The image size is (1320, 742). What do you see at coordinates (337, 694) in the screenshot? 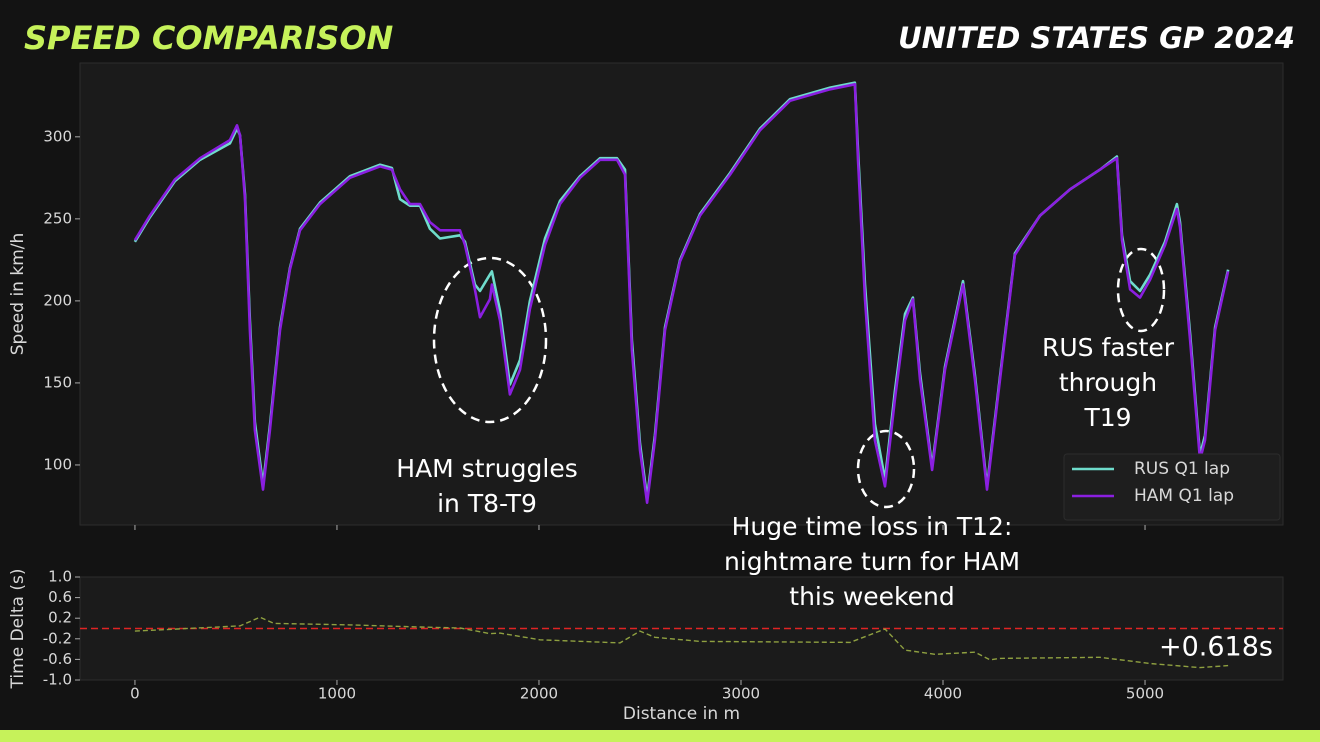
I see `x-tick-label: 1000` at bounding box center [337, 694].